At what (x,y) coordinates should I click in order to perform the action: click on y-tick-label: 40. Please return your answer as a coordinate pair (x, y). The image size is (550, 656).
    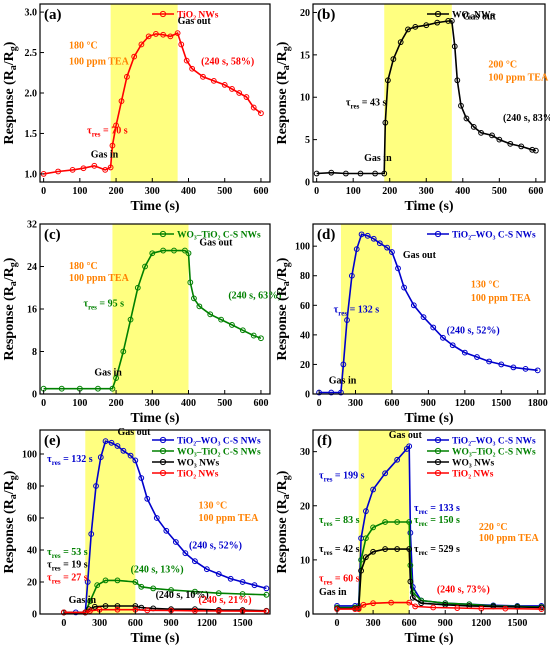
    Looking at the image, I should click on (32, 551).